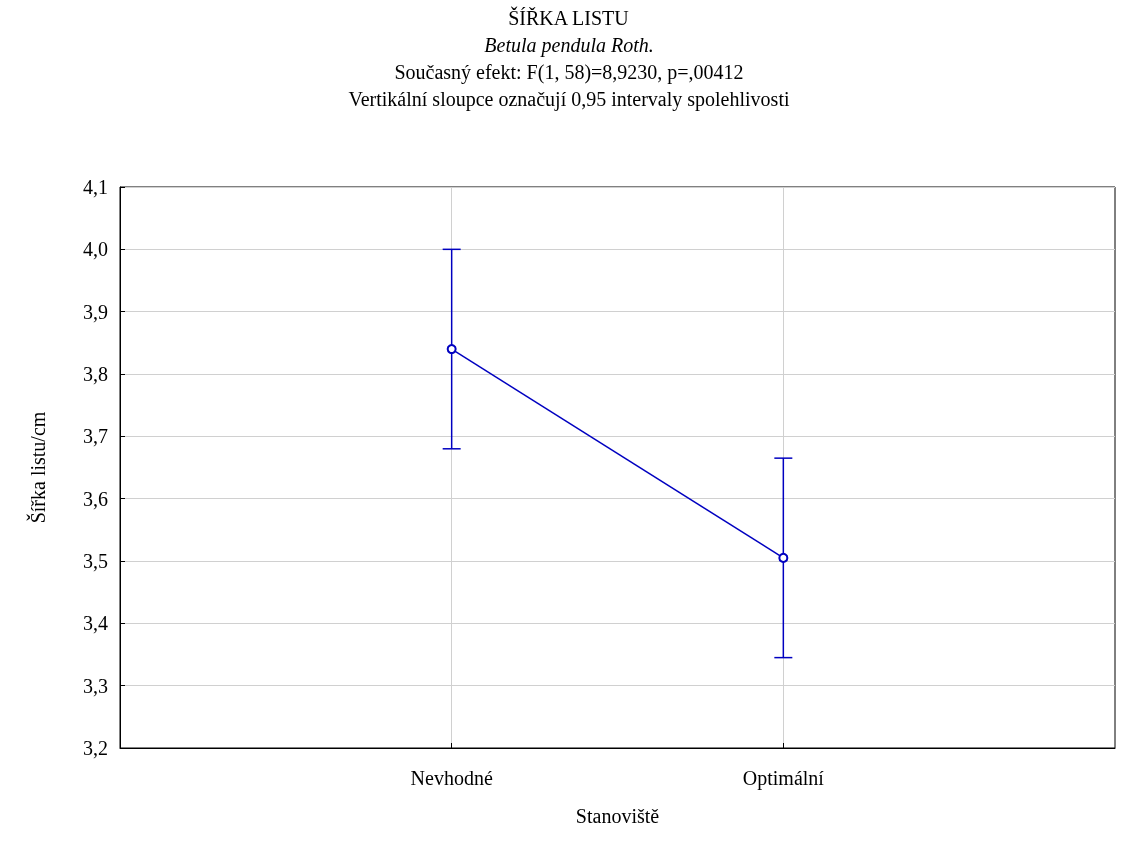 The image size is (1138, 852). What do you see at coordinates (451, 778) in the screenshot?
I see `x-tick-label: Nevhodné` at bounding box center [451, 778].